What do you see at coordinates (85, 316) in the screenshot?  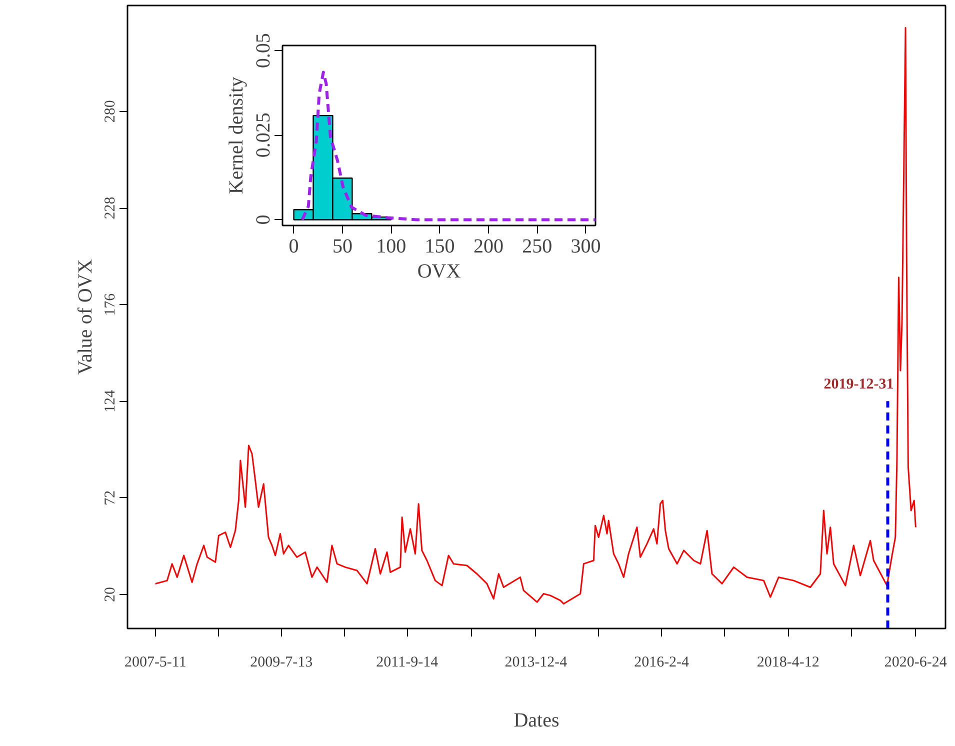 I see `y-axis-title: Value of OVX` at bounding box center [85, 316].